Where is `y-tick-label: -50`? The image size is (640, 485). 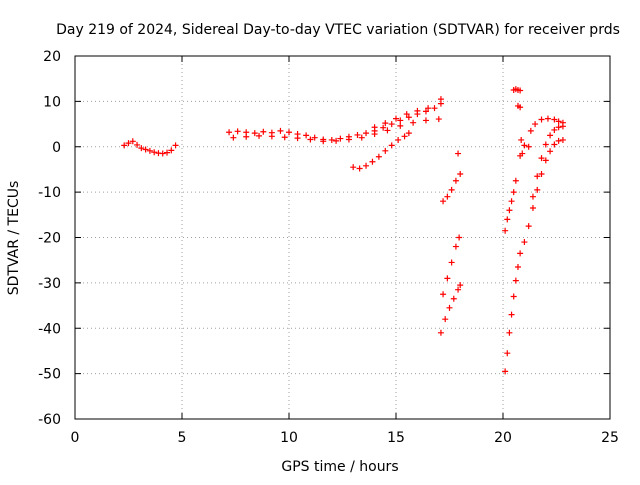 y-tick-label: -50 is located at coordinates (49, 375).